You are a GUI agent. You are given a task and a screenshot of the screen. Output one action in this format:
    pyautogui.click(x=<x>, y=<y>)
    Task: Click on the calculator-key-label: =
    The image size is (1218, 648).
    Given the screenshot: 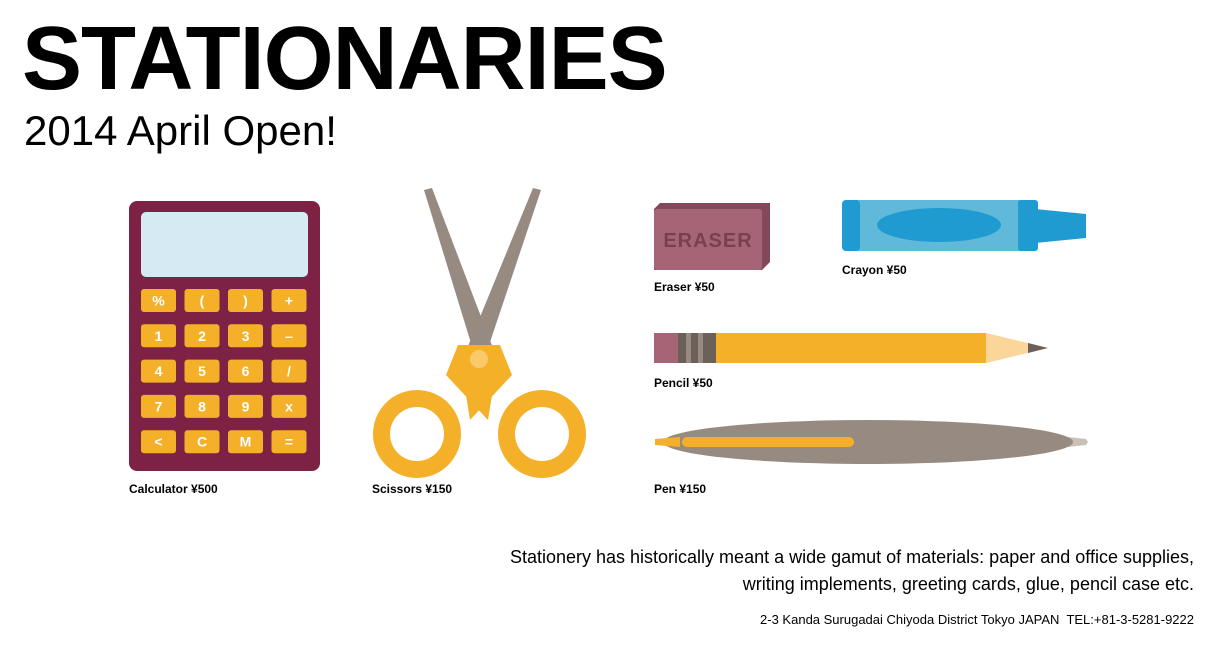 What is the action you would take?
    pyautogui.click(x=289, y=442)
    